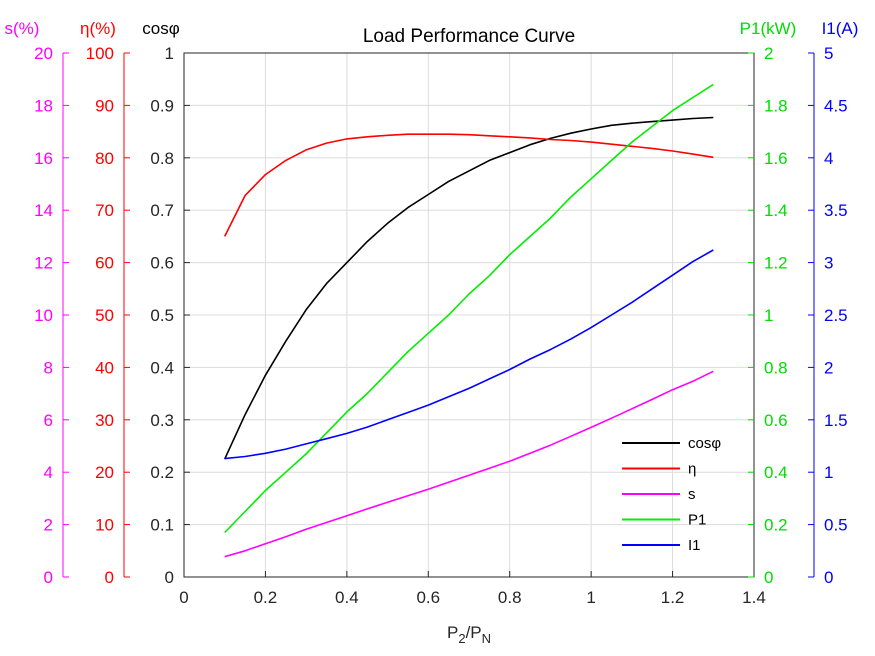 This screenshot has height=656, width=875. What do you see at coordinates (828, 263) in the screenshot?
I see `tick-label-i1: 3` at bounding box center [828, 263].